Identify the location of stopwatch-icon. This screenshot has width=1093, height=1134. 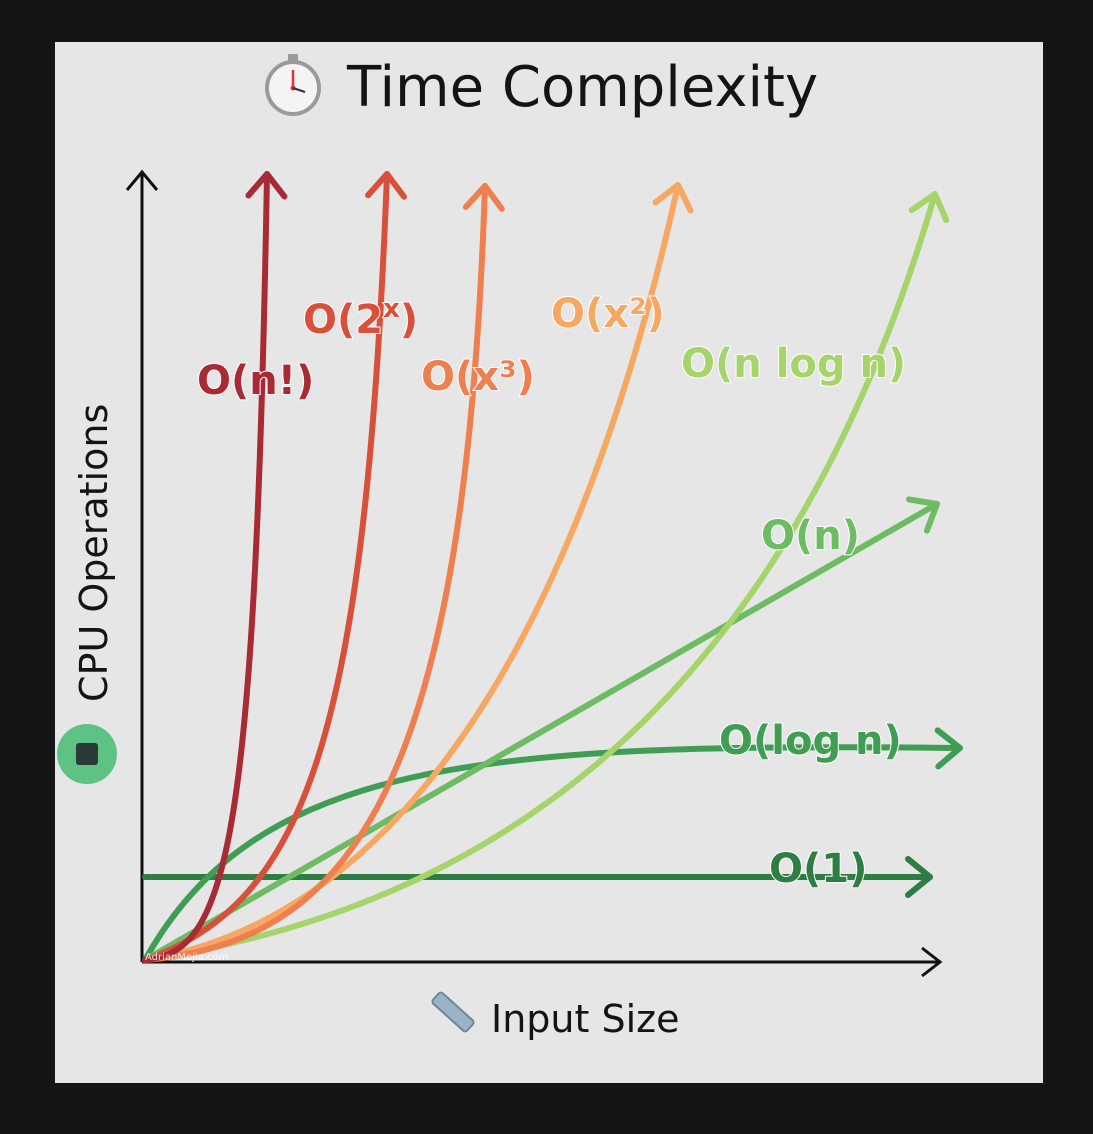
(293, 85).